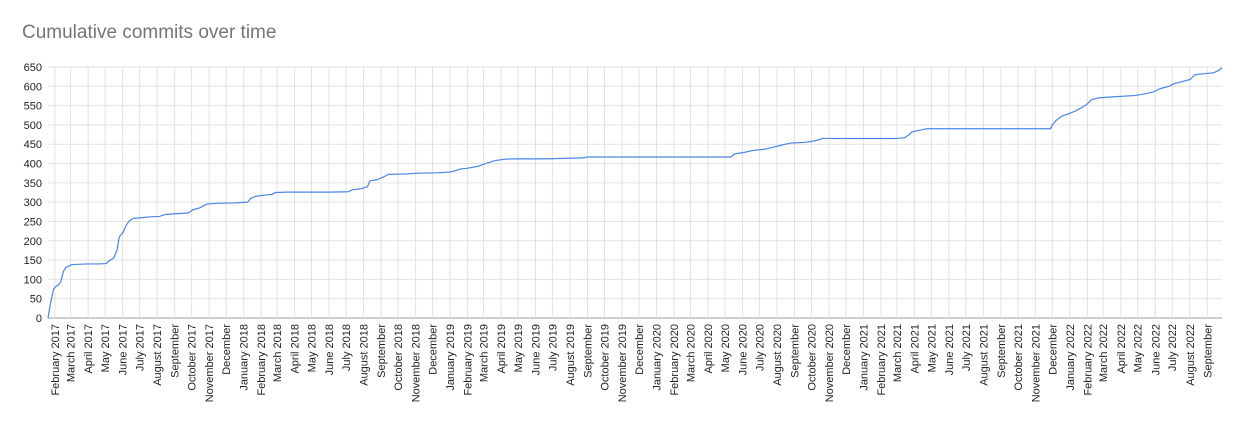  What do you see at coordinates (830, 363) in the screenshot?
I see `x-tick-label: November 2020` at bounding box center [830, 363].